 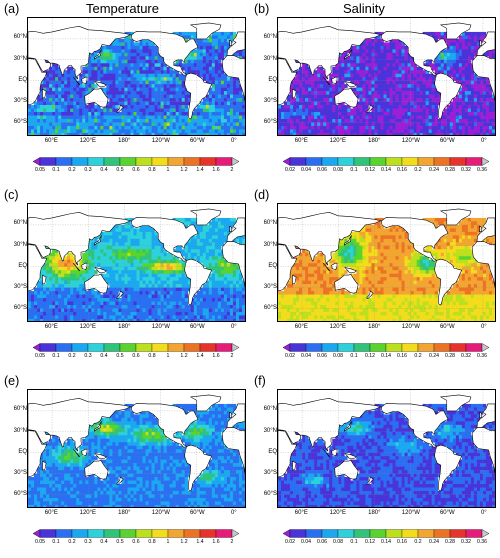 What do you see at coordinates (152, 170) in the screenshot?
I see `colorbar-tick-label: 0.8` at bounding box center [152, 170].